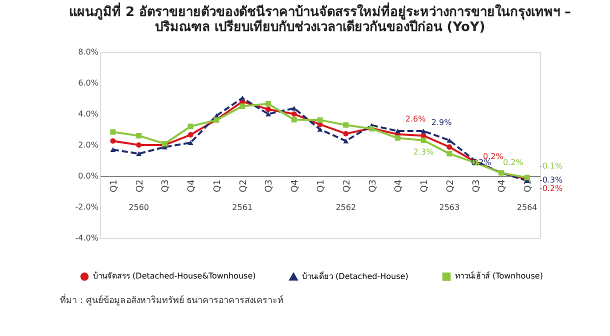 The image size is (610, 336). Describe the element at coordinates (87, 207) in the screenshot. I see `y-tick-label: -2.0%` at that location.